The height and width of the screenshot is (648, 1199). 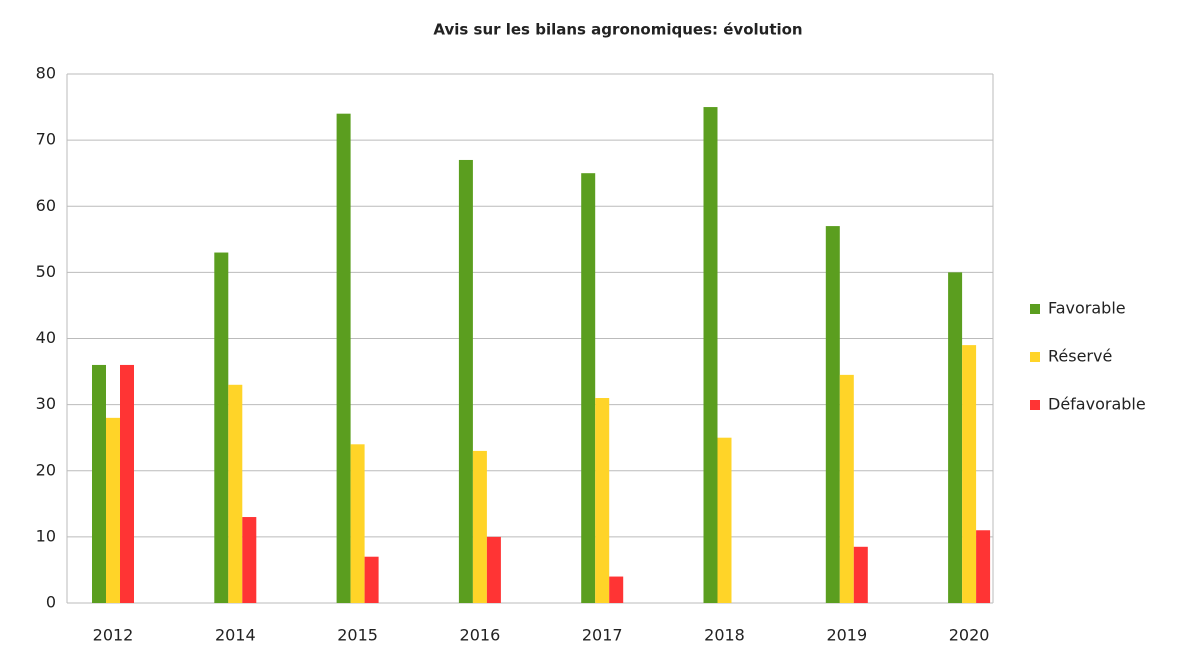 I want to click on y-tick-label: 30, so click(x=46, y=403).